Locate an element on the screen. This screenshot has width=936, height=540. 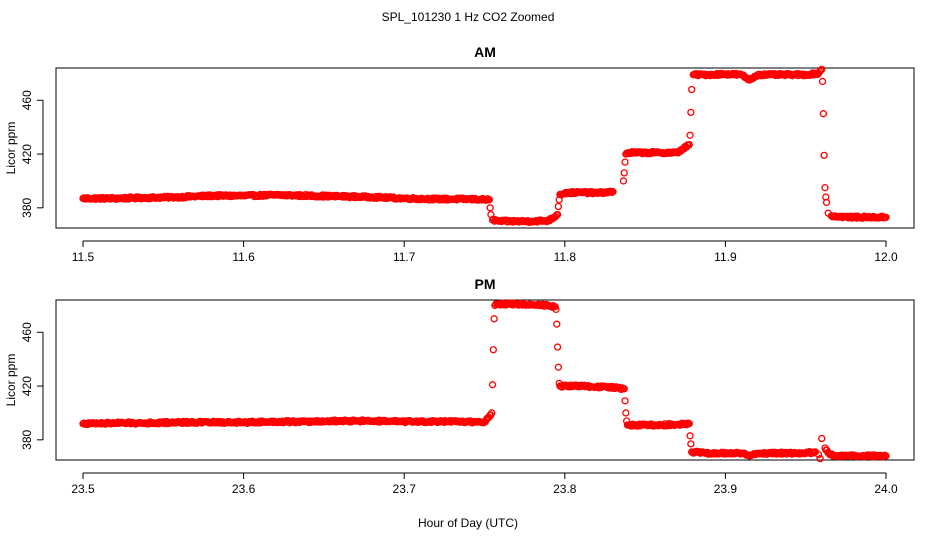
am-x-axis: 11.5 11.6 11.7 11.8 11.9 12.0 is located at coordinates (485, 252).